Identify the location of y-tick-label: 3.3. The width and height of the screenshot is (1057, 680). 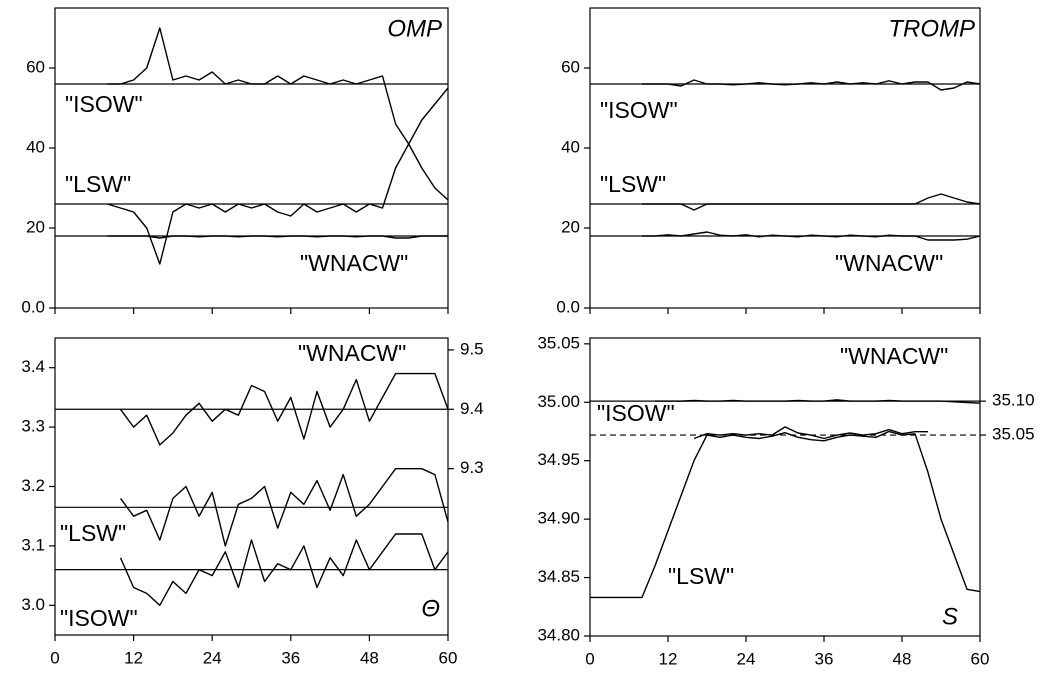
(33, 426).